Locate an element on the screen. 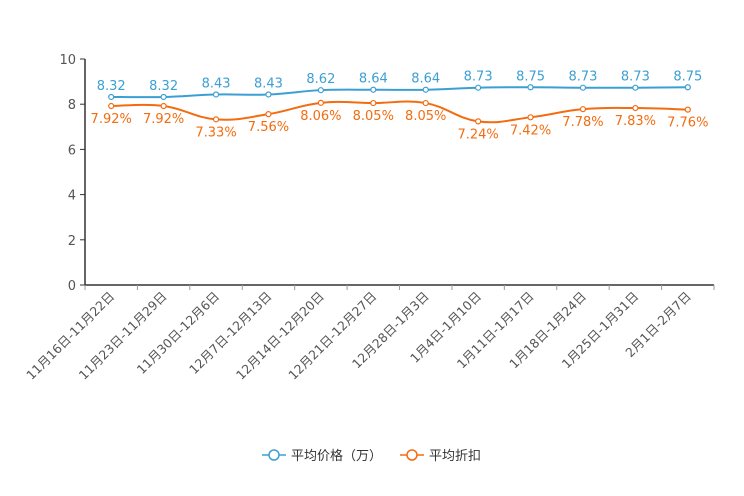  data-label: 8.62 is located at coordinates (320, 79).